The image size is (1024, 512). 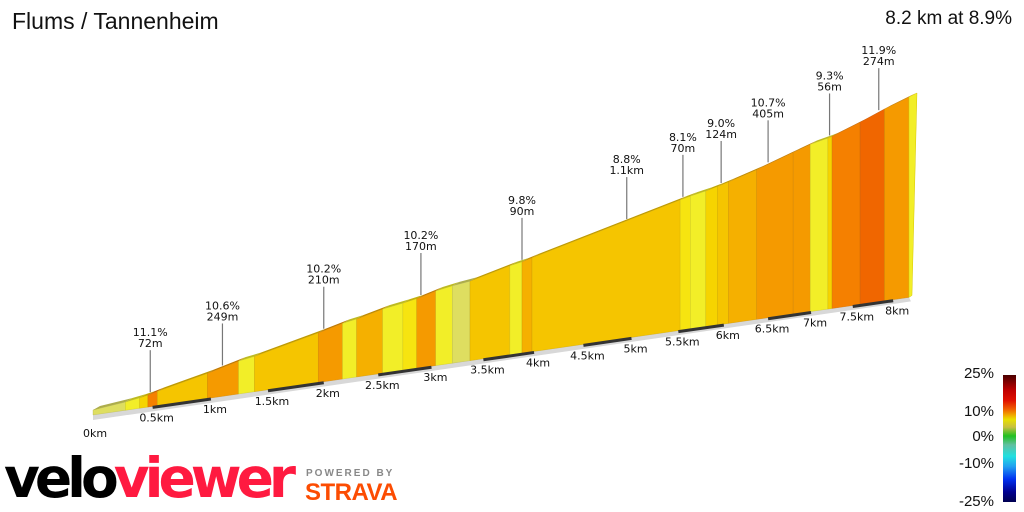 What do you see at coordinates (350, 473) in the screenshot?
I see `powered-by-label: POWERED BY` at bounding box center [350, 473].